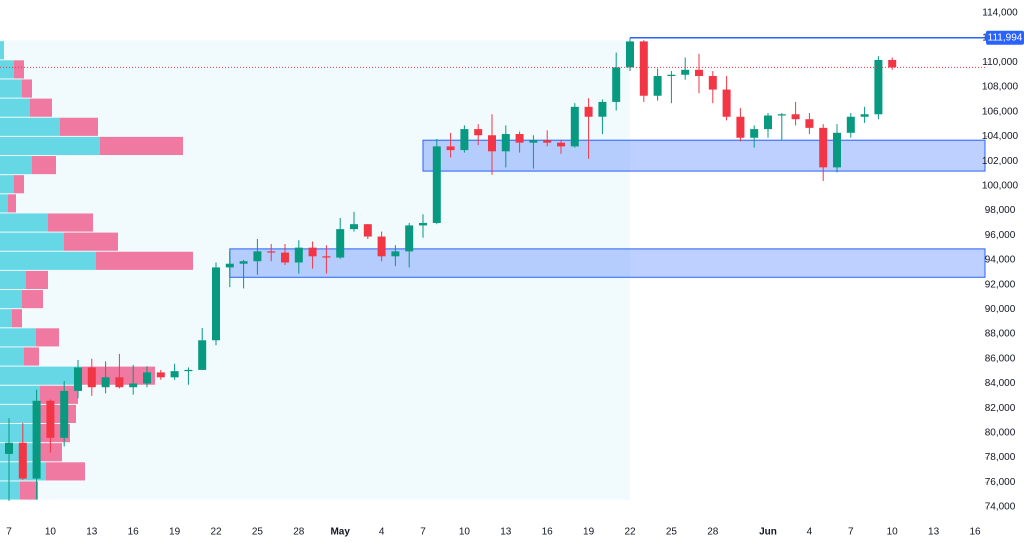 The image size is (1024, 543). Describe the element at coordinates (1000, 235) in the screenshot. I see `y-tick-label: 96,000` at that location.